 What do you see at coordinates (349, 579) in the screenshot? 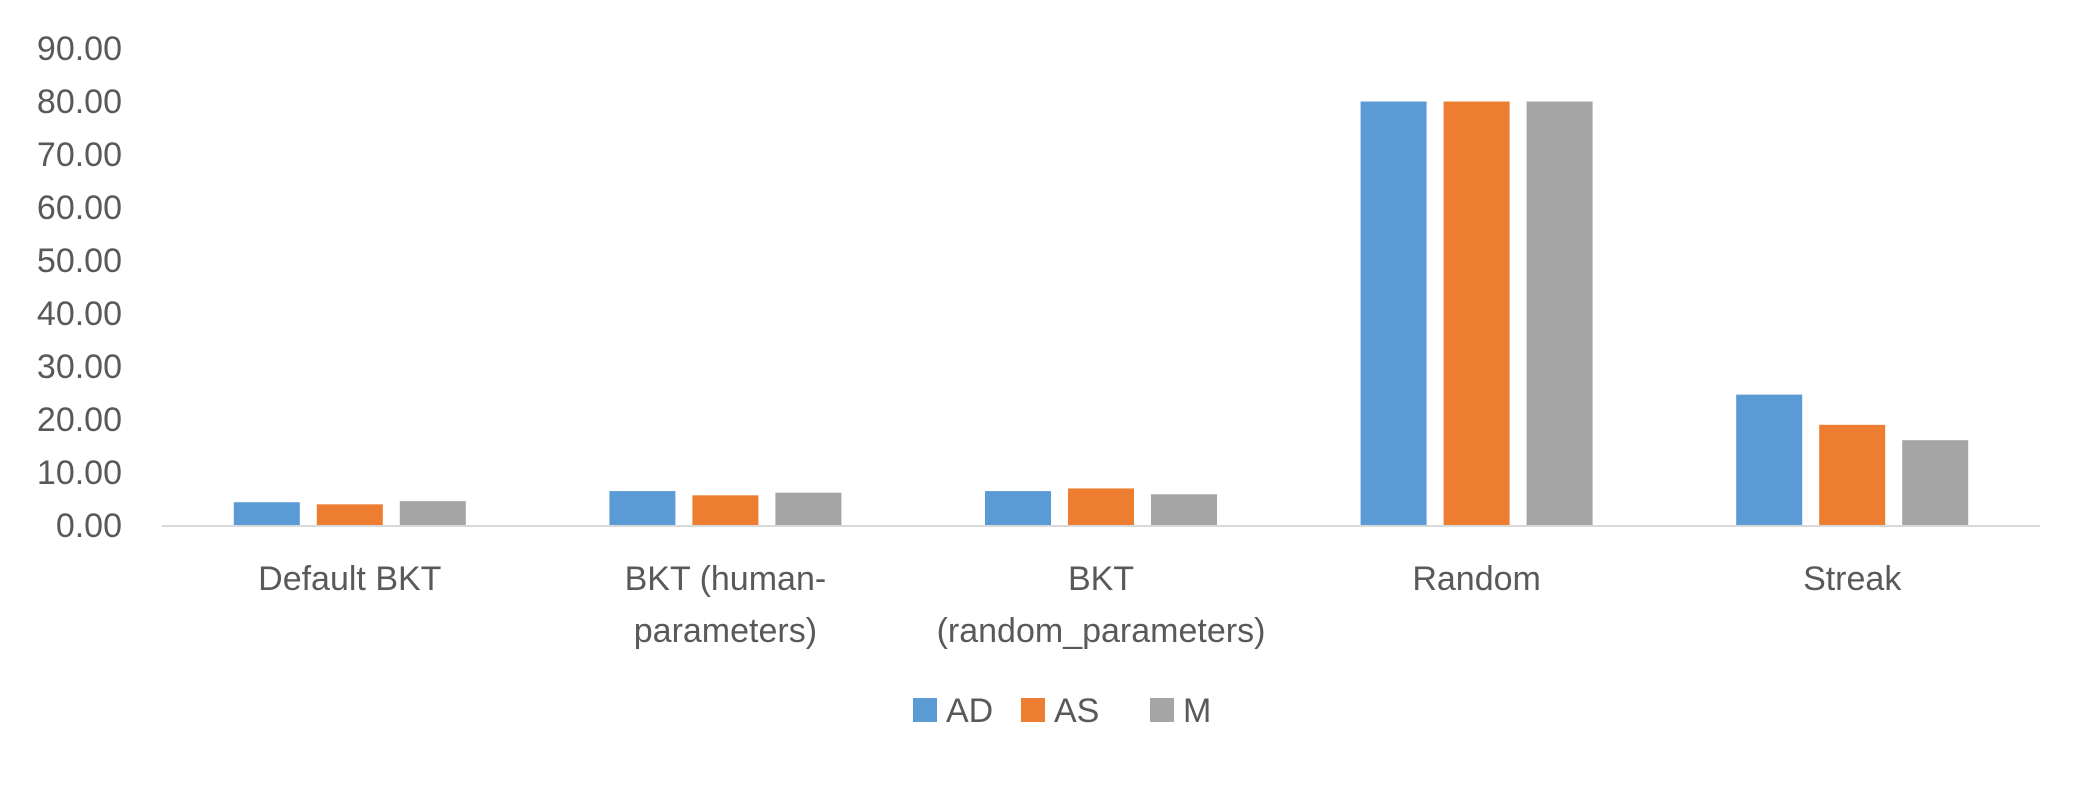
I see `category-label: Default BKT` at bounding box center [349, 579].